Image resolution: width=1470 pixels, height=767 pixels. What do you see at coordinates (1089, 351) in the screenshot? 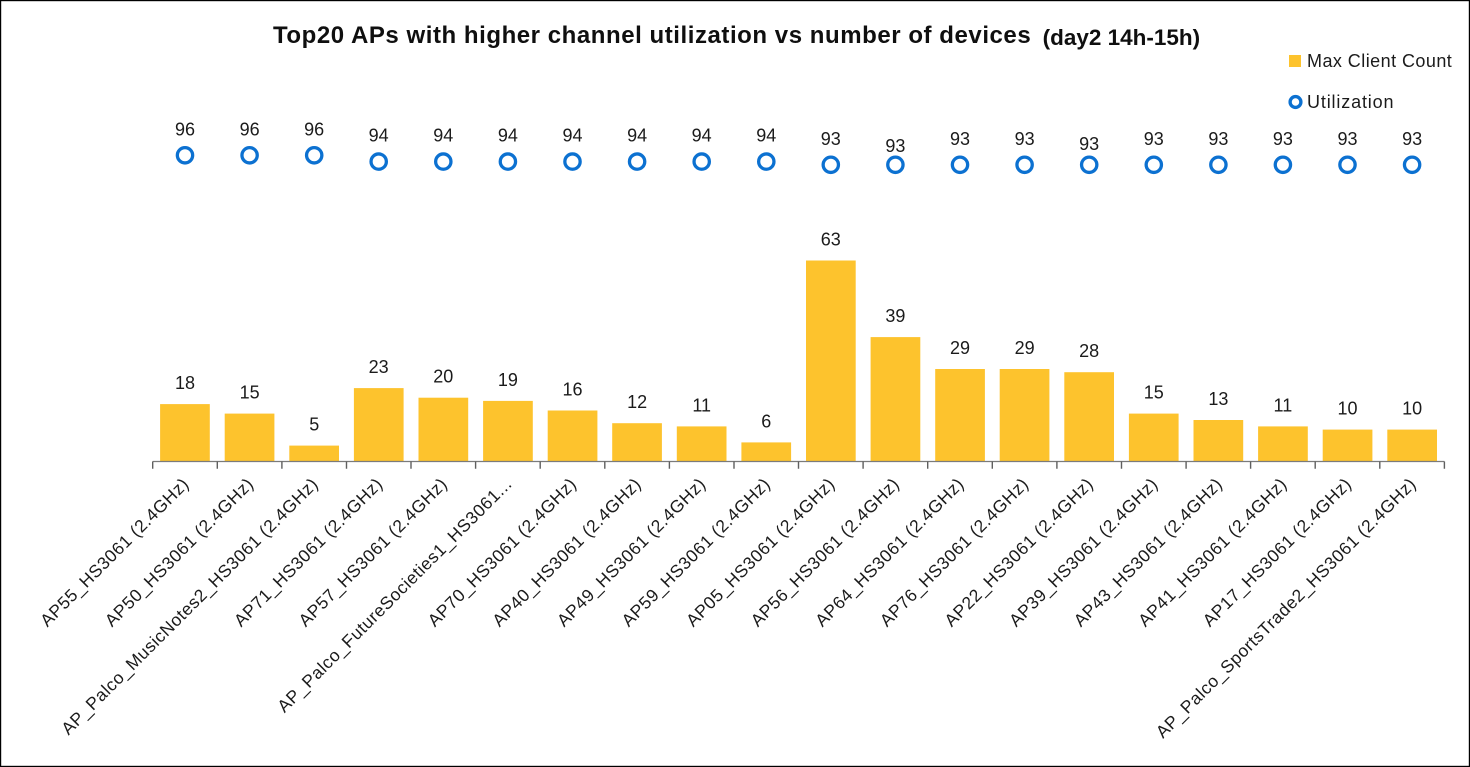
I see `svg-text: 28` at bounding box center [1089, 351].